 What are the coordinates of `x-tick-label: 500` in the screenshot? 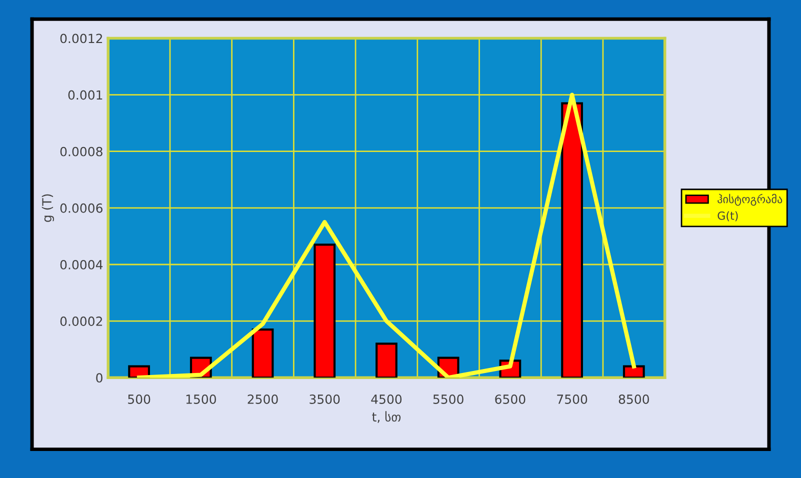 It's located at (139, 399).